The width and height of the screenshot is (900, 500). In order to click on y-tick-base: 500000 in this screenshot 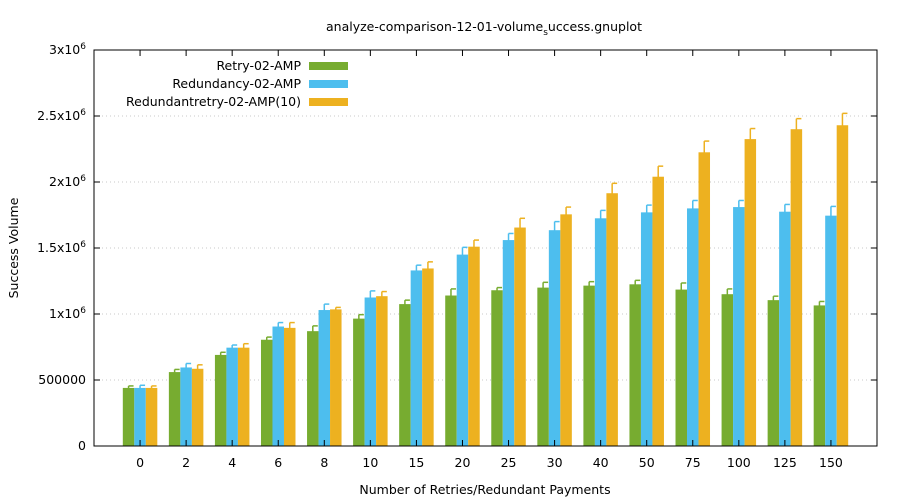, I will do `click(62, 379)`.